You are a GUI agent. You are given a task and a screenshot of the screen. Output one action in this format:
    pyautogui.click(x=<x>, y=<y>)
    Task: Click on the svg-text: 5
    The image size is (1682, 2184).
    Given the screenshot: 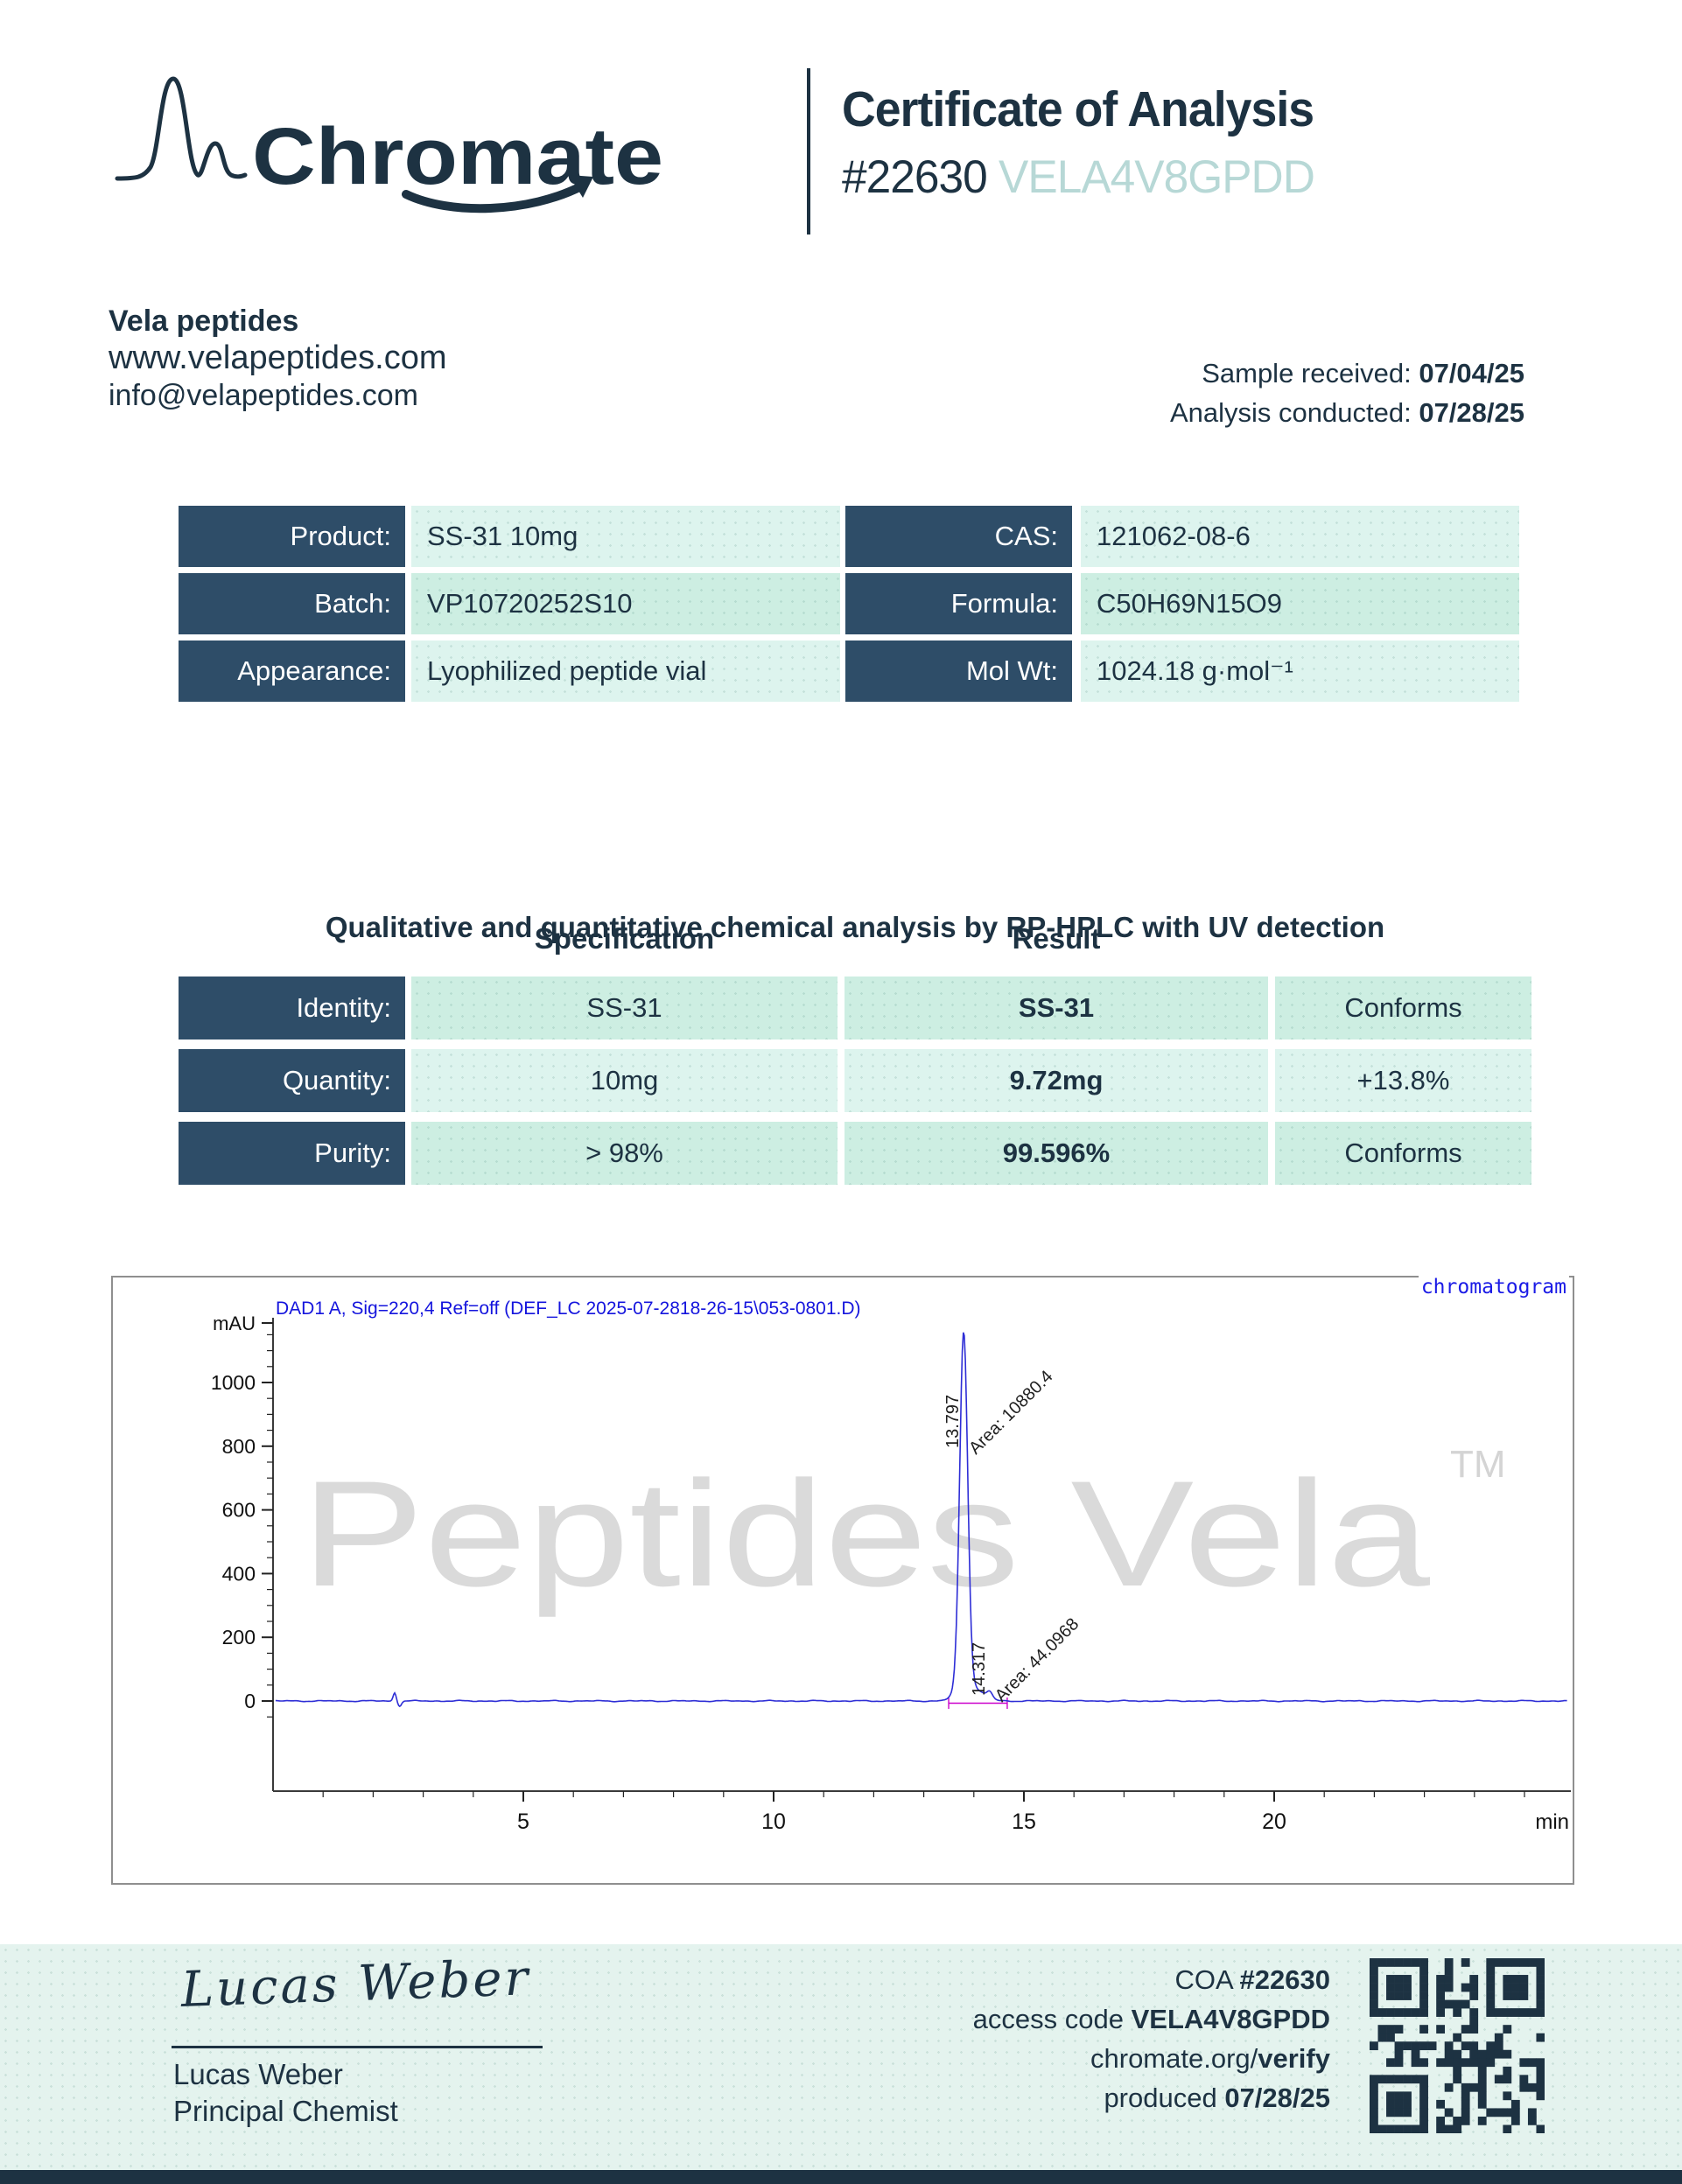 What is the action you would take?
    pyautogui.click(x=523, y=1822)
    